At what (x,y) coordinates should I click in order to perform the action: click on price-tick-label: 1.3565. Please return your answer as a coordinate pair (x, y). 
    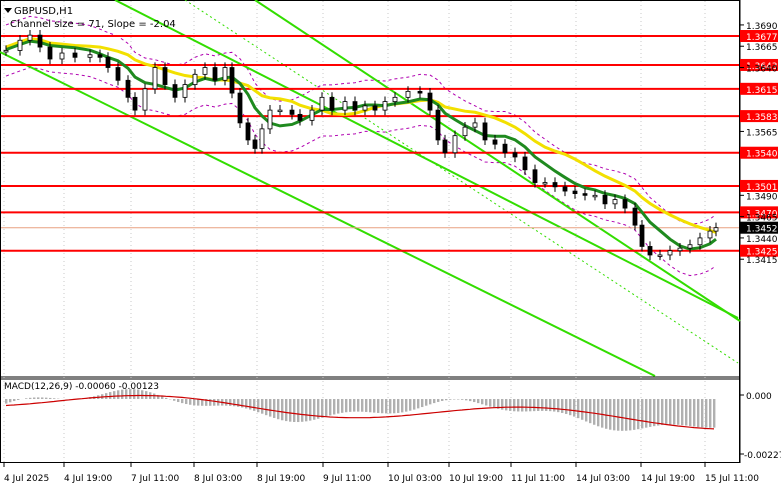
    Looking at the image, I should click on (762, 133).